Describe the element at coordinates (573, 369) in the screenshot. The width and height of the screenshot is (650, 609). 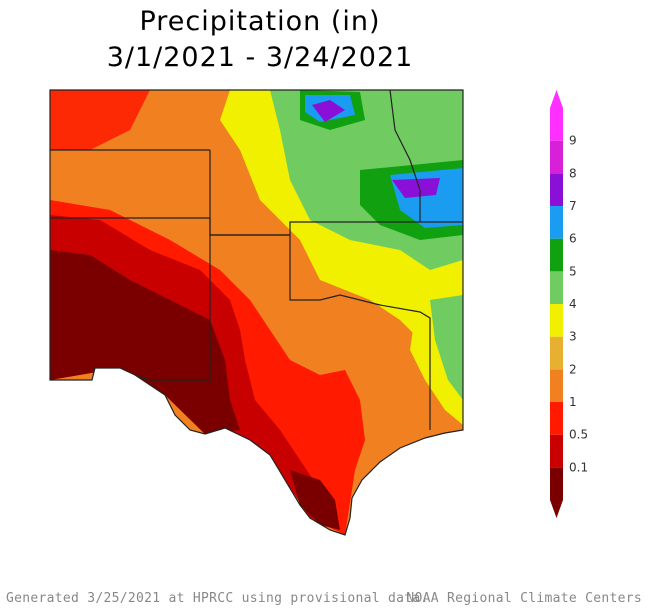
I see `scale-label-3: 2` at that location.